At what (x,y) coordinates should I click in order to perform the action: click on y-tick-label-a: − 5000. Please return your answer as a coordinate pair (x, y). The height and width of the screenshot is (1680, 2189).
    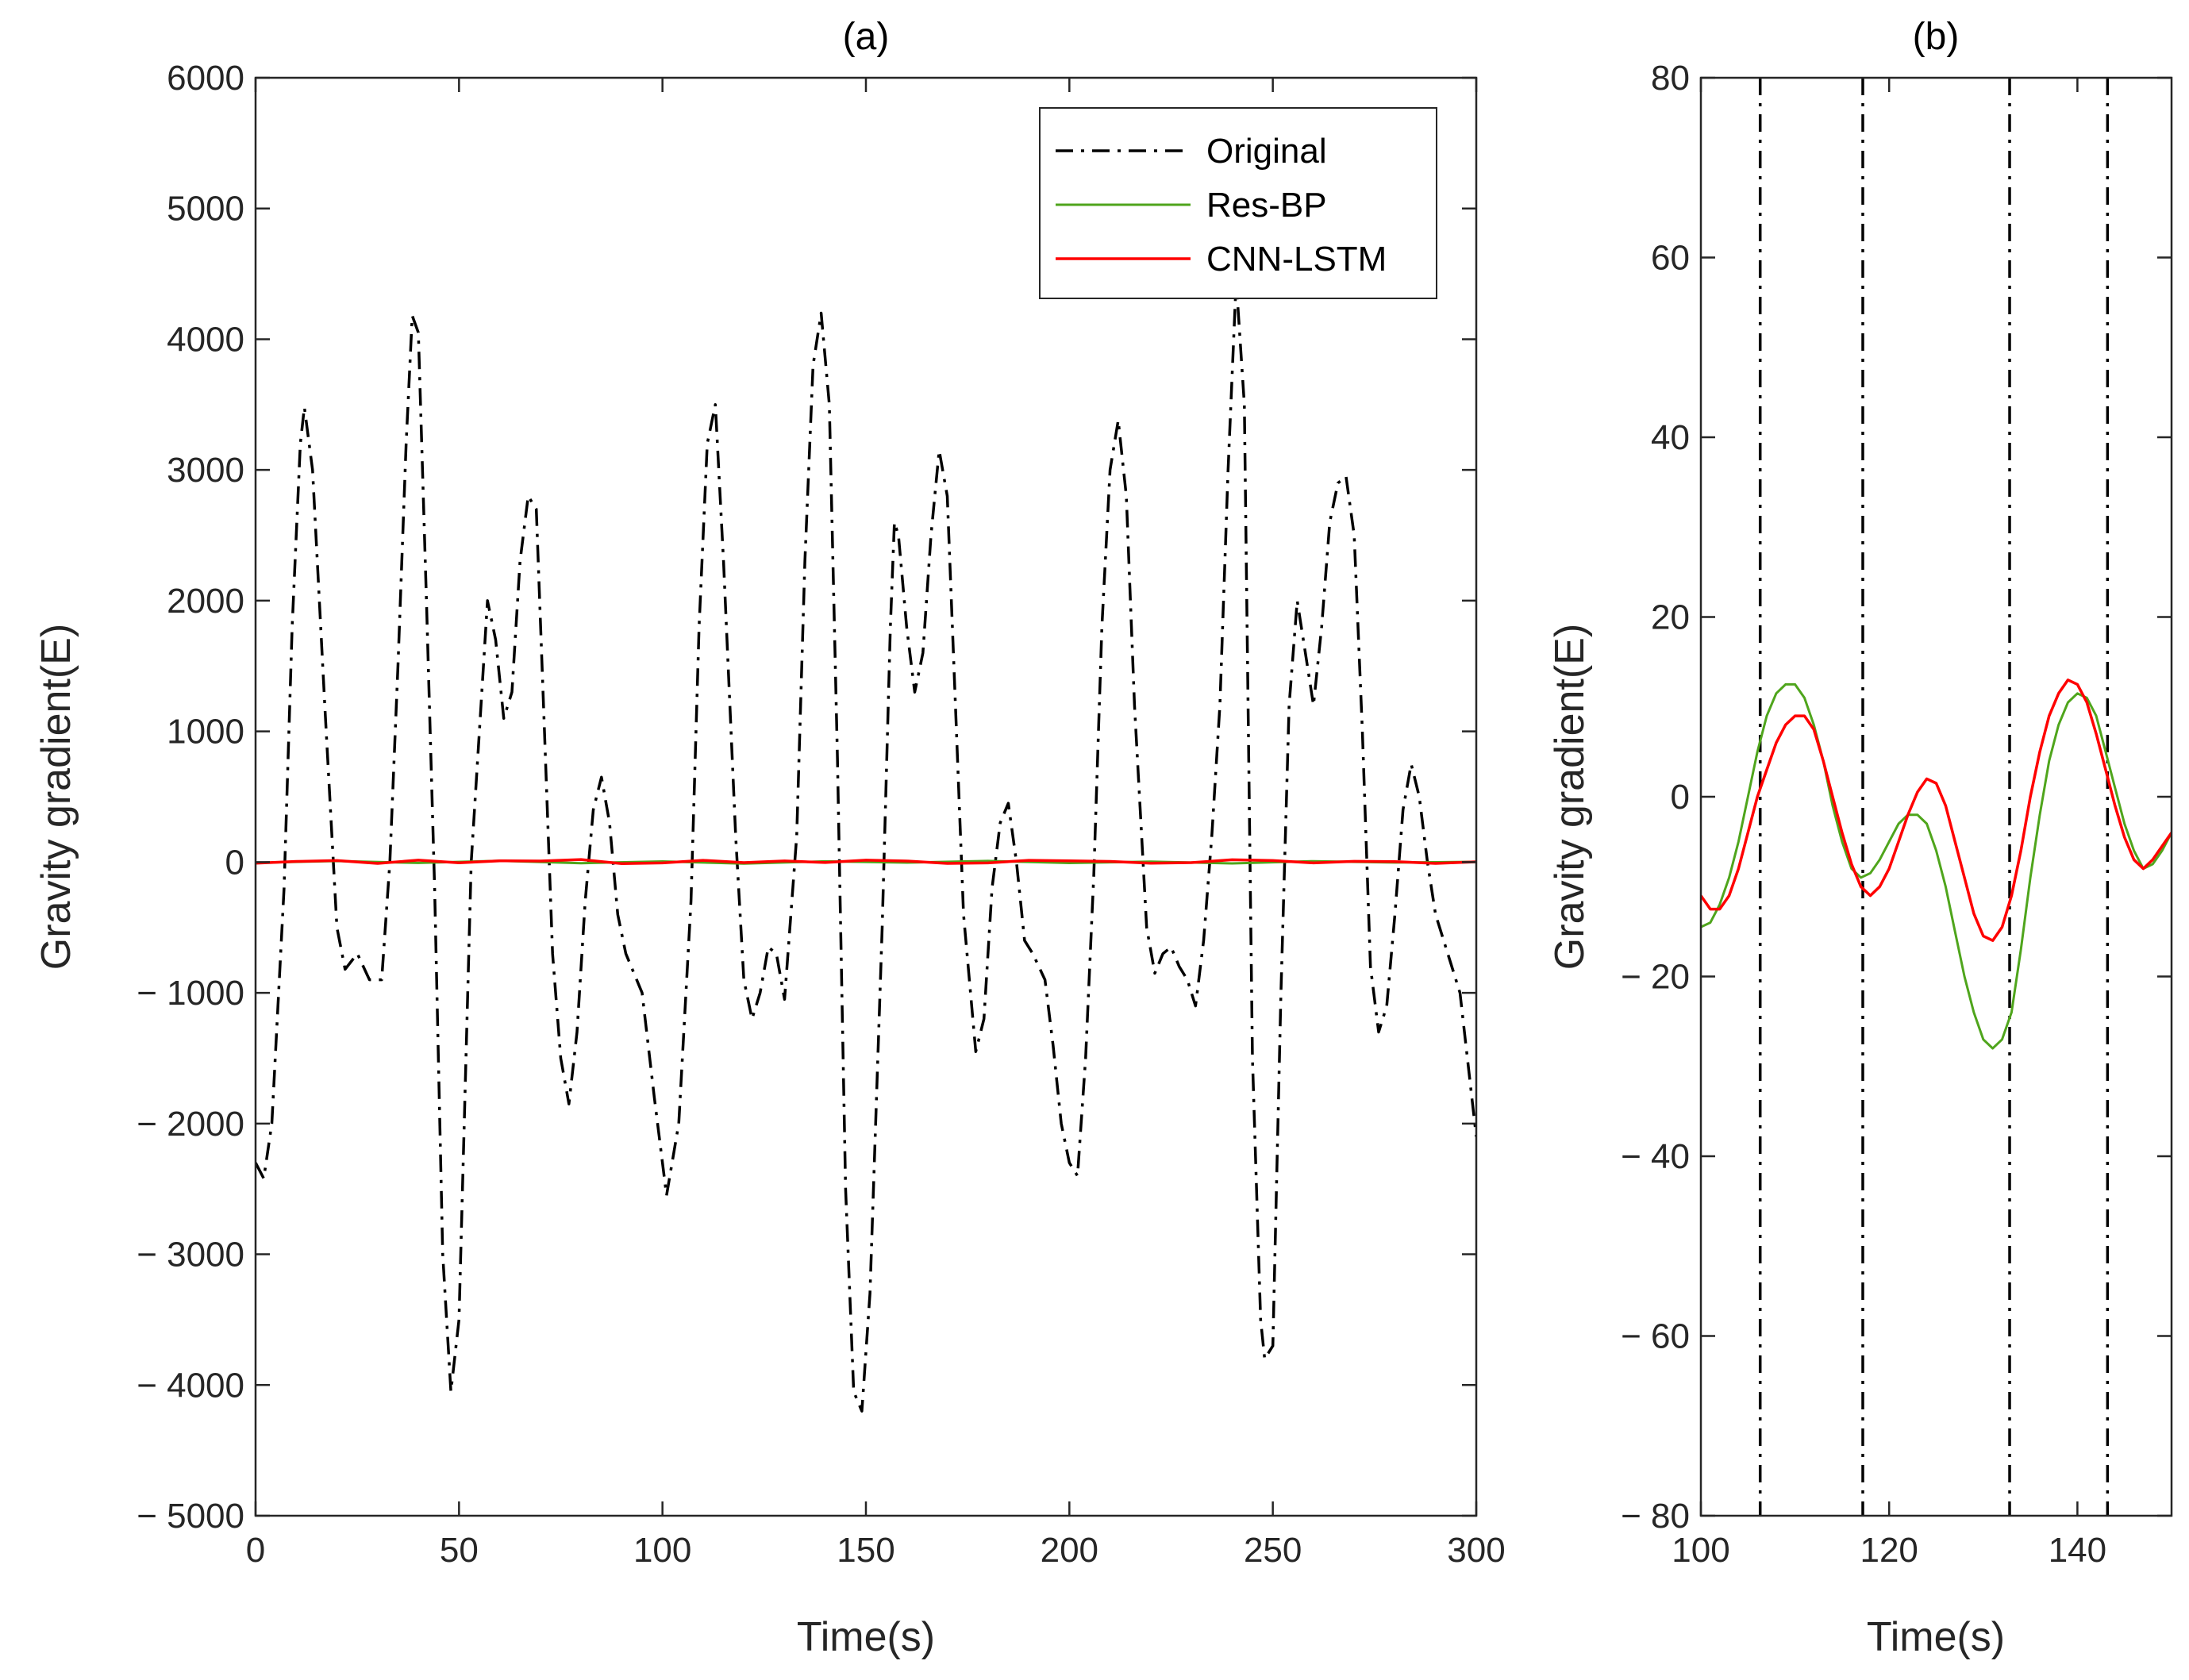
    Looking at the image, I should click on (191, 1516).